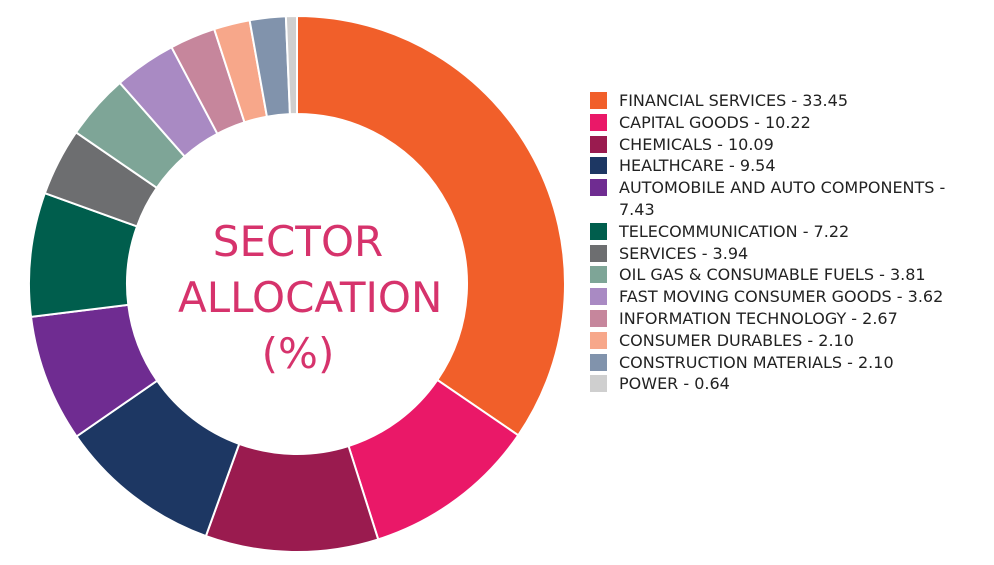 Image resolution: width=994 pixels, height=565 pixels. What do you see at coordinates (674, 384) in the screenshot?
I see `legend-label: POWER - 0.64` at bounding box center [674, 384].